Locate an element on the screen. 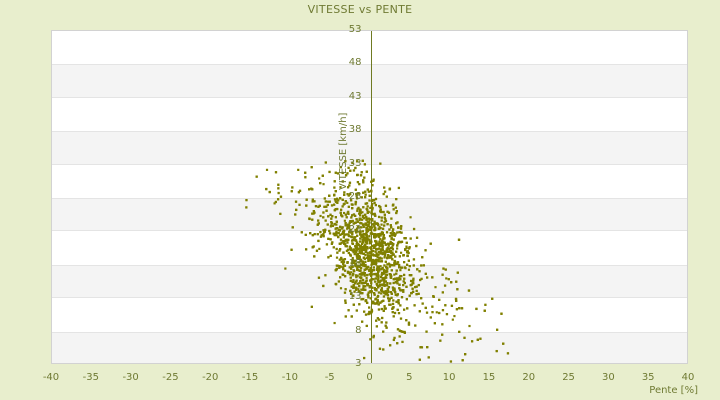  y-tick-label: 3 is located at coordinates (358, 363).